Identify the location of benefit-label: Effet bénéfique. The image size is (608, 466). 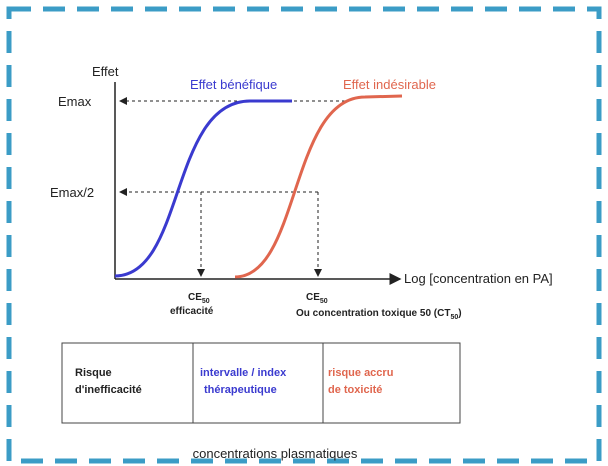
(233, 84).